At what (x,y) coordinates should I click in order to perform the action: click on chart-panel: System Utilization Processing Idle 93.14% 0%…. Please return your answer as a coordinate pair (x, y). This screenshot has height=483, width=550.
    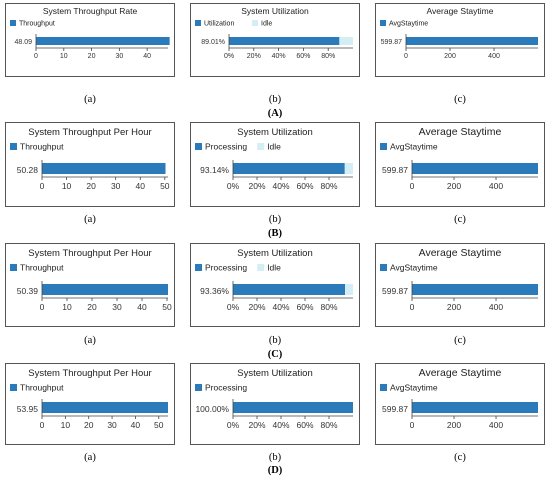
    Looking at the image, I should click on (275, 164).